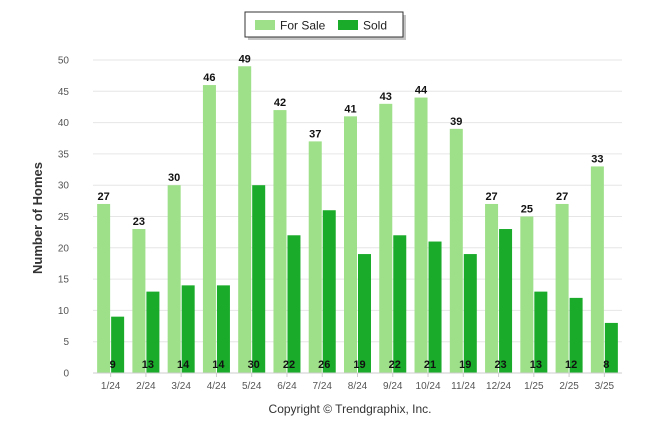  I want to click on y-tick-label: 25, so click(64, 217).